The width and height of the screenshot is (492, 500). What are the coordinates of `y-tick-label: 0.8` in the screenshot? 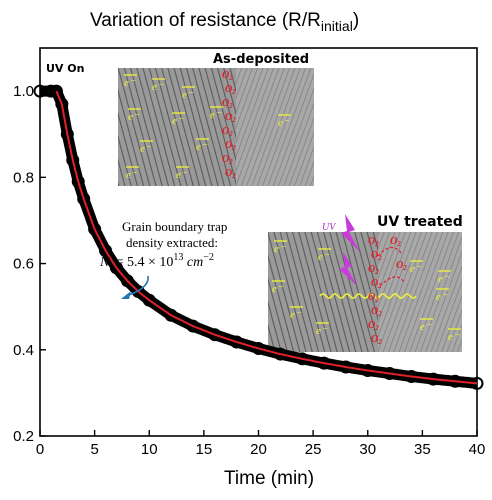 It's located at (23, 177).